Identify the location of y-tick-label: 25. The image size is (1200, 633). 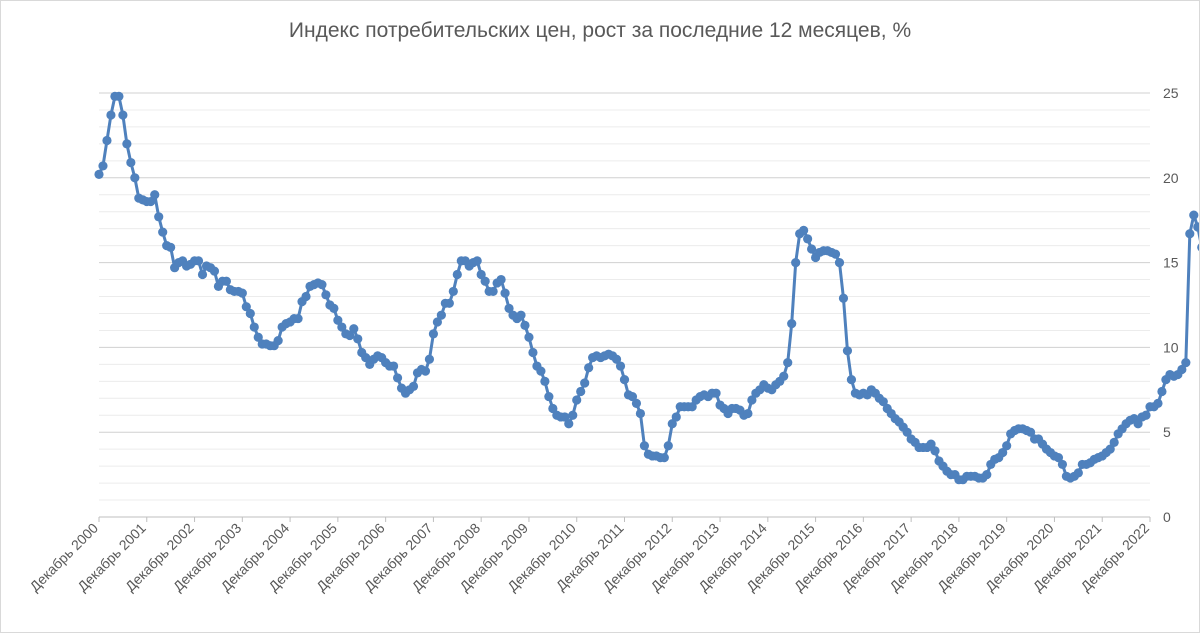
(1171, 93).